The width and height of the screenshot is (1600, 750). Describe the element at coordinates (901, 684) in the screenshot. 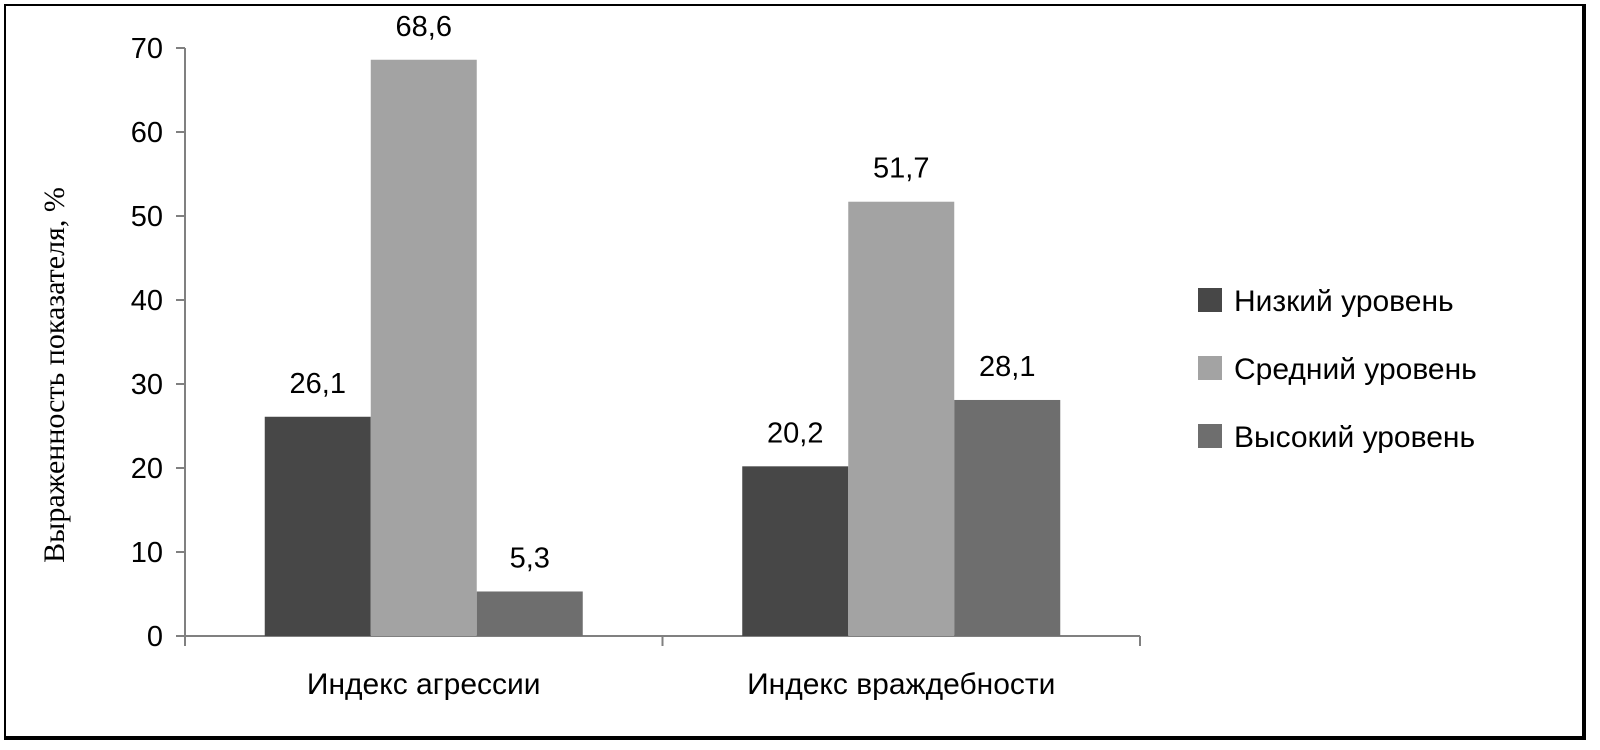

I see `x-category-label: Индекс враждебности` at that location.